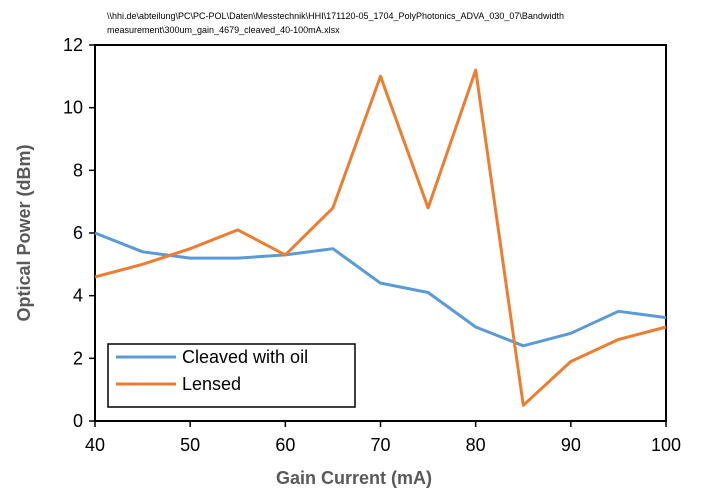  I want to click on legend: Cleaved with oil Lensed, so click(231, 375).